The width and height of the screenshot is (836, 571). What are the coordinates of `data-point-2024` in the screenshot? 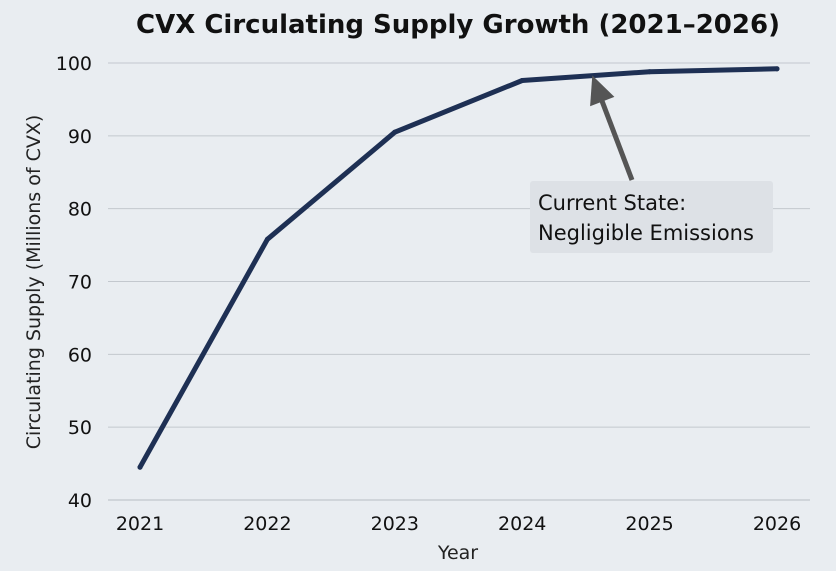 It's located at (522, 80).